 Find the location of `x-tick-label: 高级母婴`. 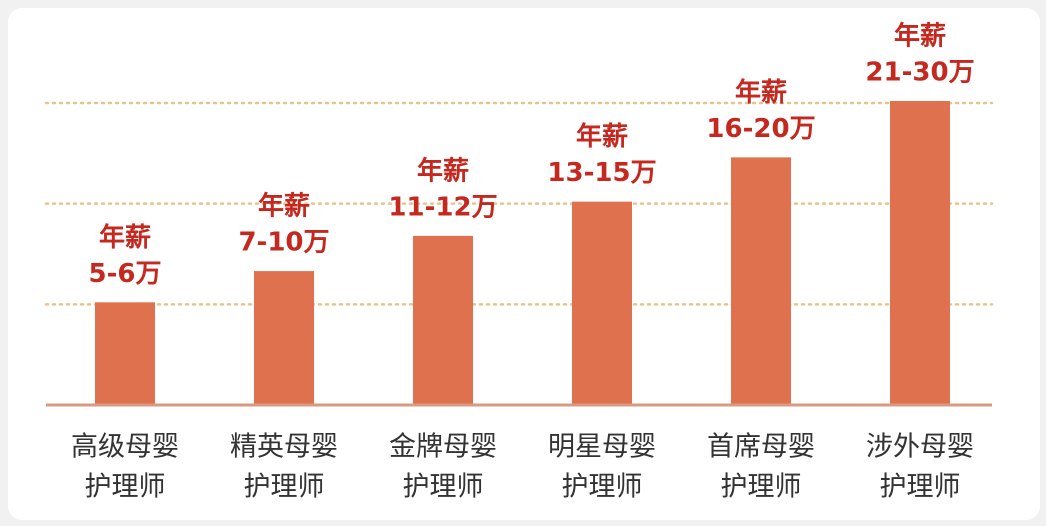

x-tick-label: 高级母婴 is located at coordinates (125, 447).